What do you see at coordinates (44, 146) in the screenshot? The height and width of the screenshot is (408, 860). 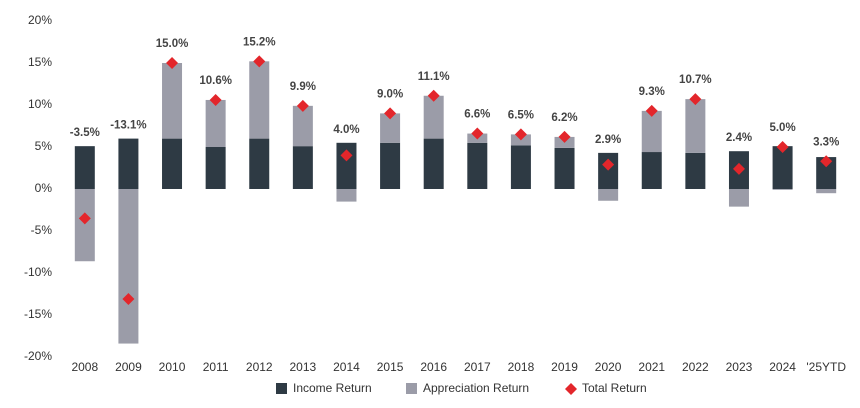 I see `y-tick-label: 5%` at bounding box center [44, 146].